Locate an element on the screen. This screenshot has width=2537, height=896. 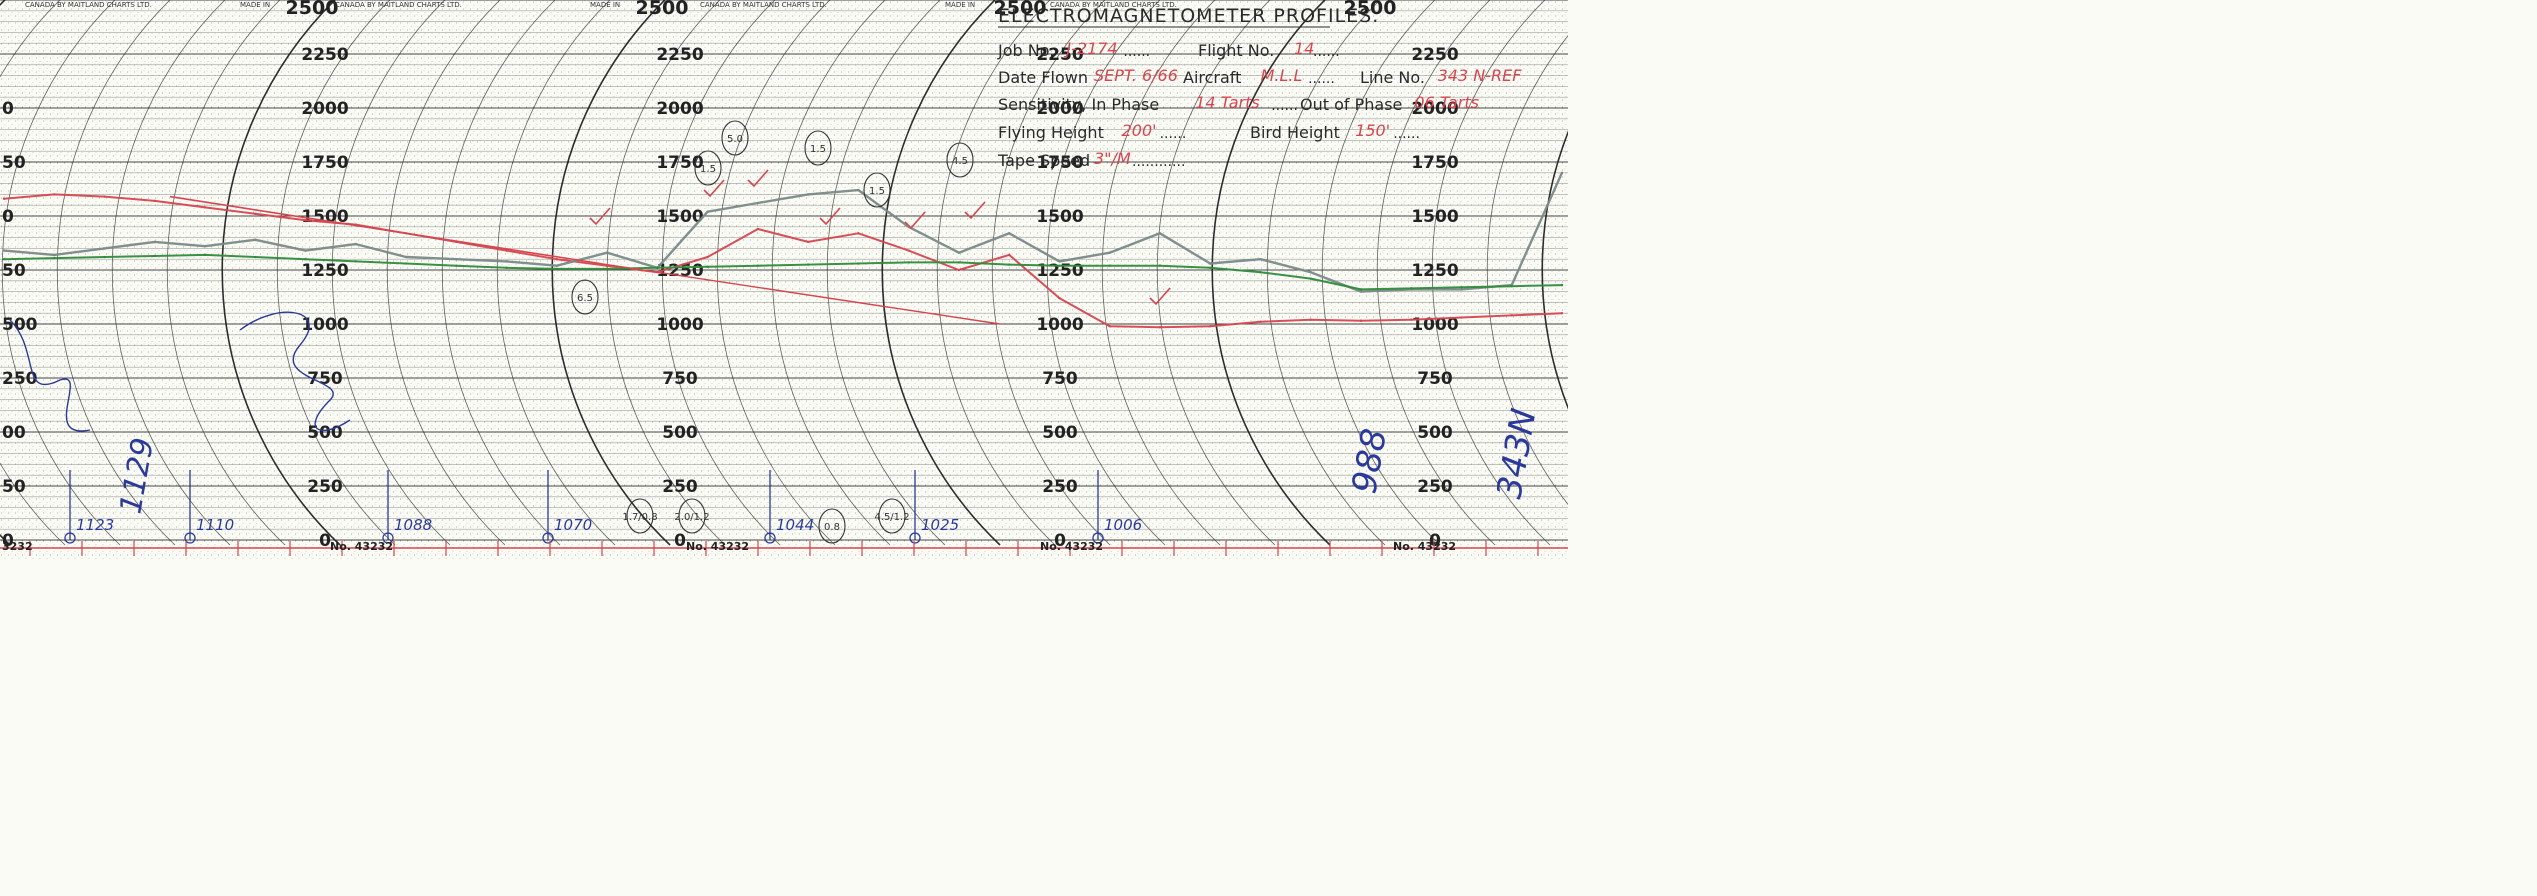
header-field-label: Sensitivity, In Phase is located at coordinates (1078, 104).